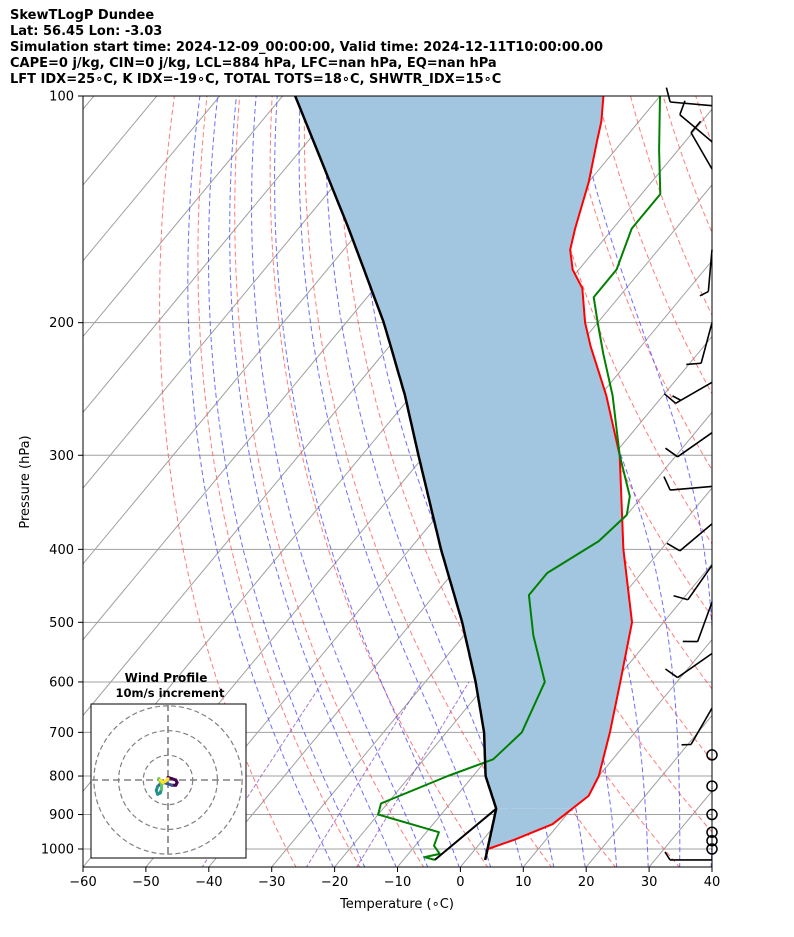 The height and width of the screenshot is (937, 794). Describe the element at coordinates (61, 682) in the screenshot. I see `y-tick-label: 600` at that location.